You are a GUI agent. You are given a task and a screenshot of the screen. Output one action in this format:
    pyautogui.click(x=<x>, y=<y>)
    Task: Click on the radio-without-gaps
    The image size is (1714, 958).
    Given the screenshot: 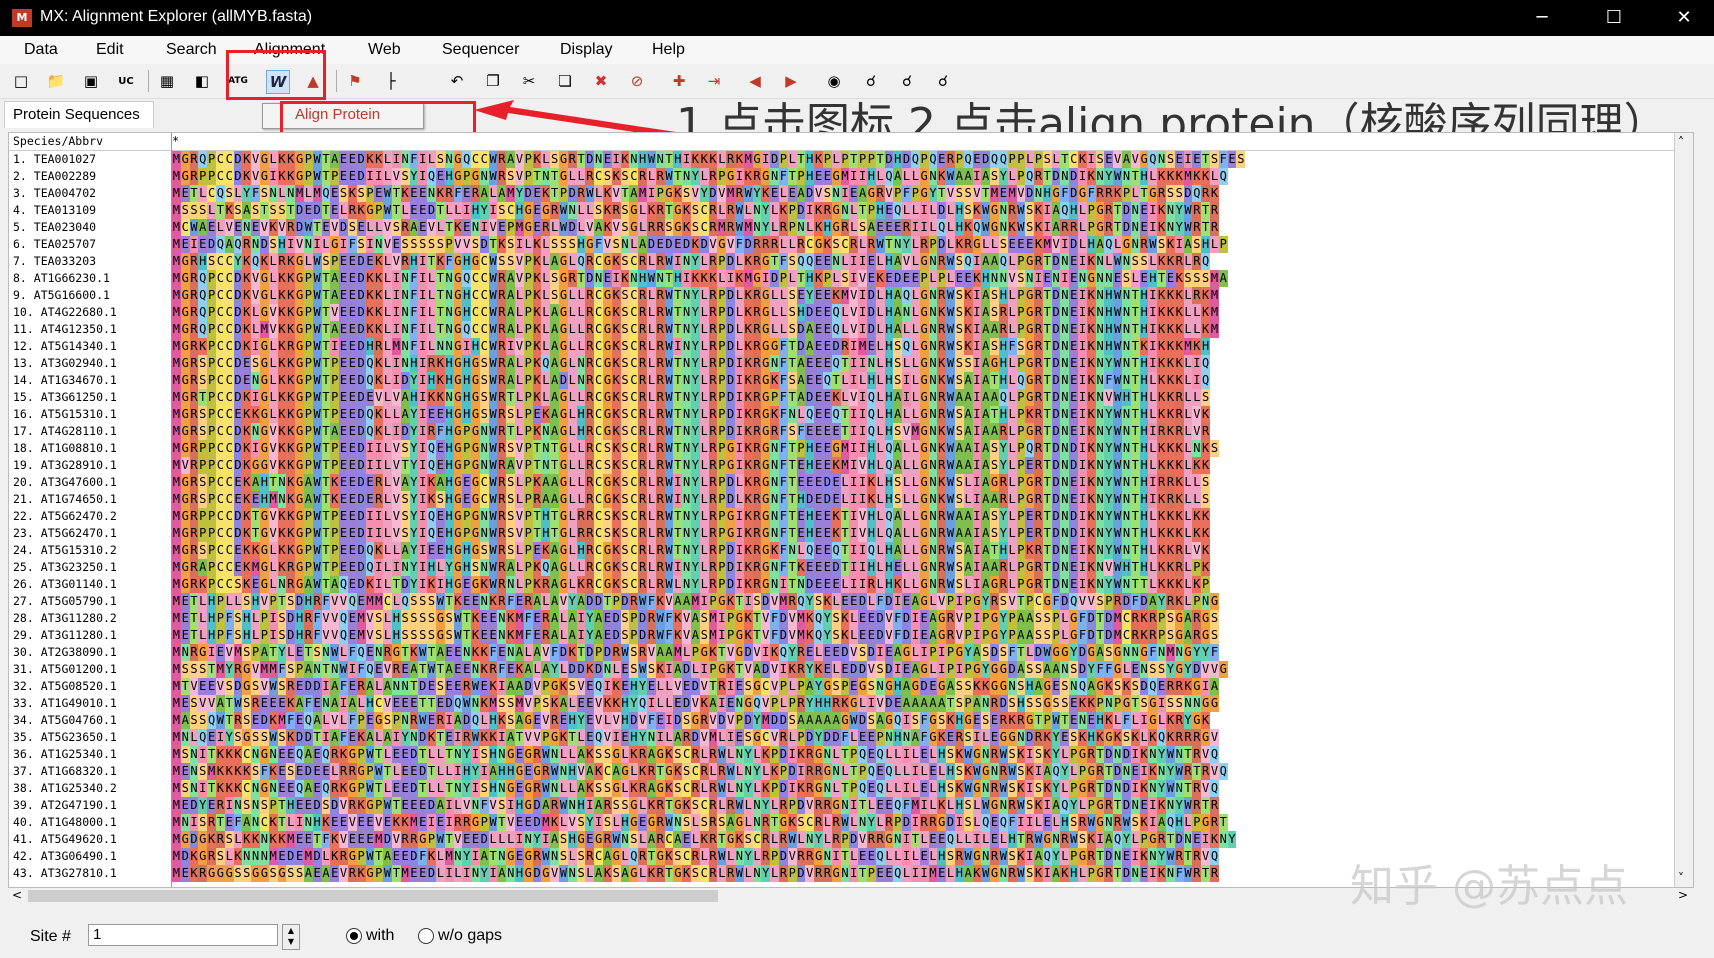 What is the action you would take?
    pyautogui.click(x=426, y=936)
    